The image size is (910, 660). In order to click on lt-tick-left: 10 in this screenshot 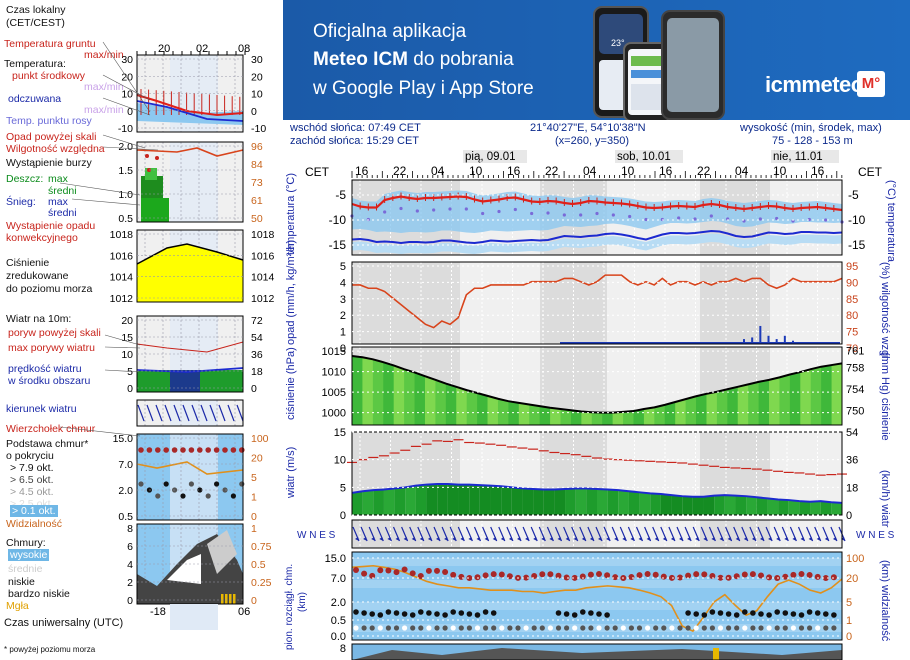, I will do `click(127, 95)`.